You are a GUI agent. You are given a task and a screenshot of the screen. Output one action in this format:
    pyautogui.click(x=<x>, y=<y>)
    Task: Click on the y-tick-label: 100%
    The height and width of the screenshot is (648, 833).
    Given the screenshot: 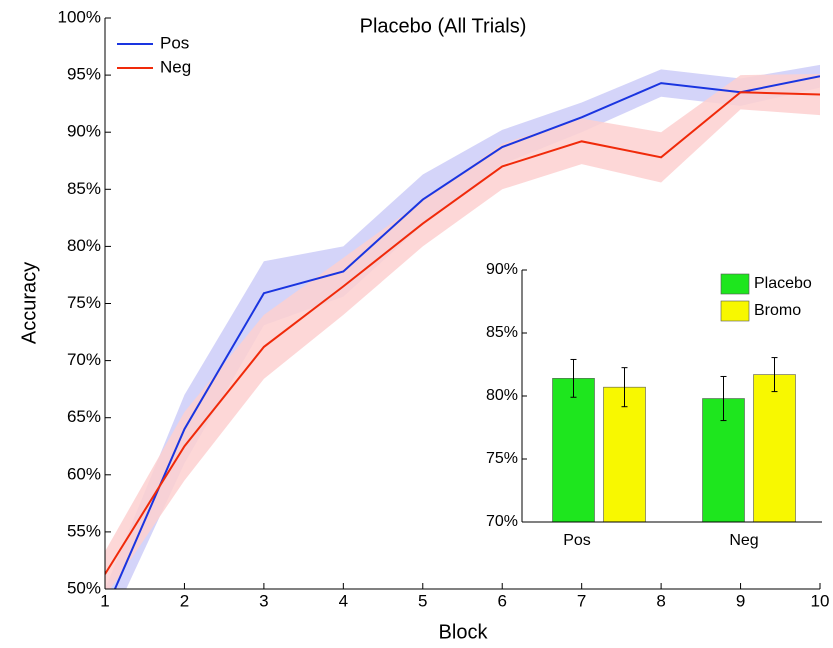 What is the action you would take?
    pyautogui.click(x=79, y=16)
    